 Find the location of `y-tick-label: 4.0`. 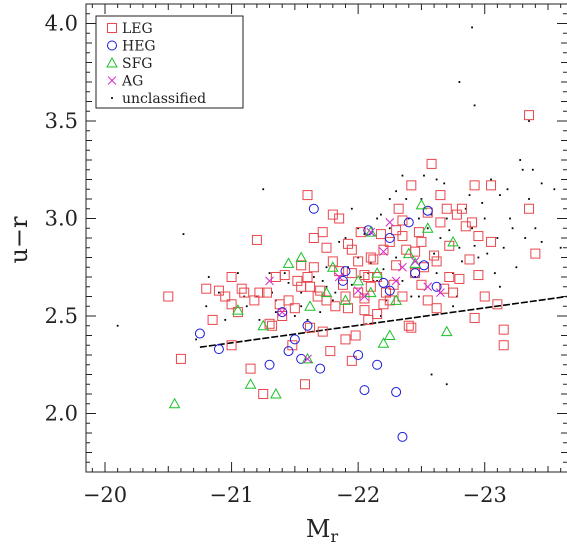

y-tick-label: 4.0 is located at coordinates (61, 24).